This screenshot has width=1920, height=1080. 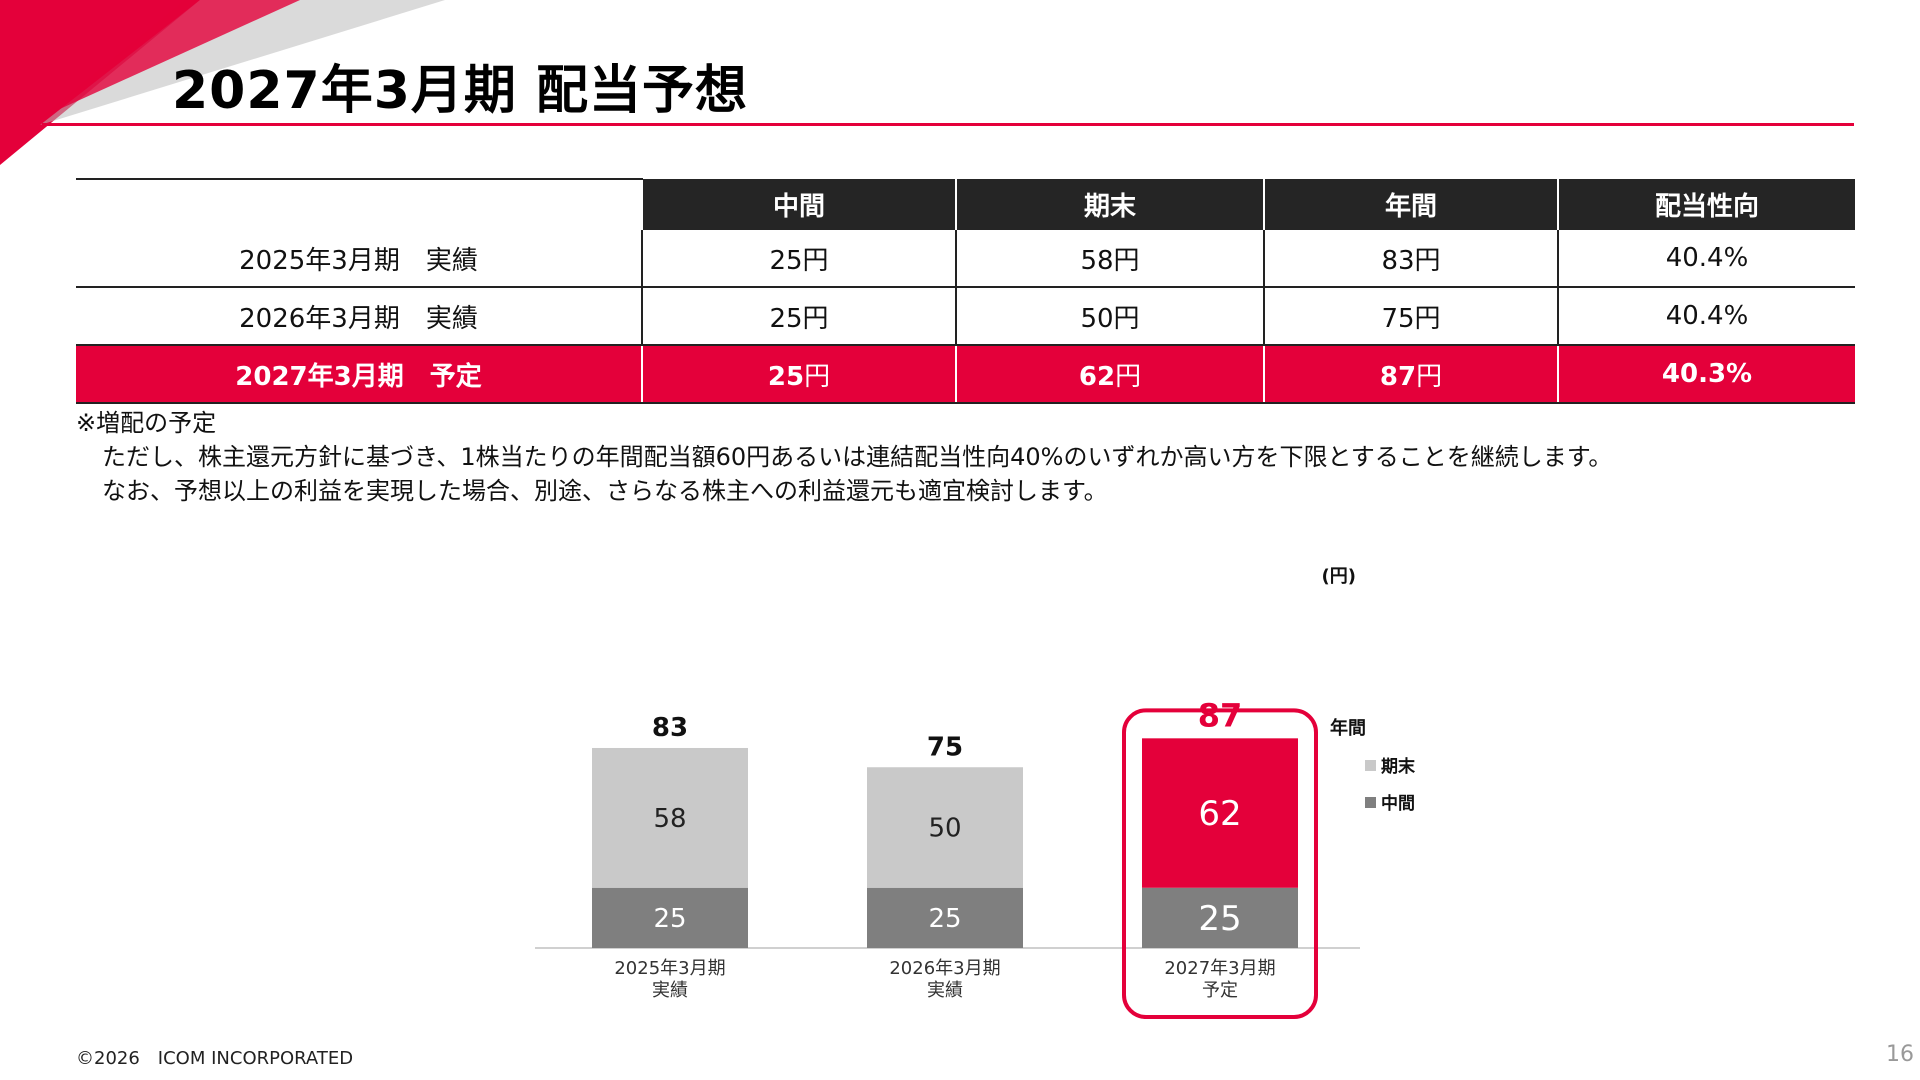 What do you see at coordinates (1706, 374) in the screenshot?
I see `cell-payout: 40.3%` at bounding box center [1706, 374].